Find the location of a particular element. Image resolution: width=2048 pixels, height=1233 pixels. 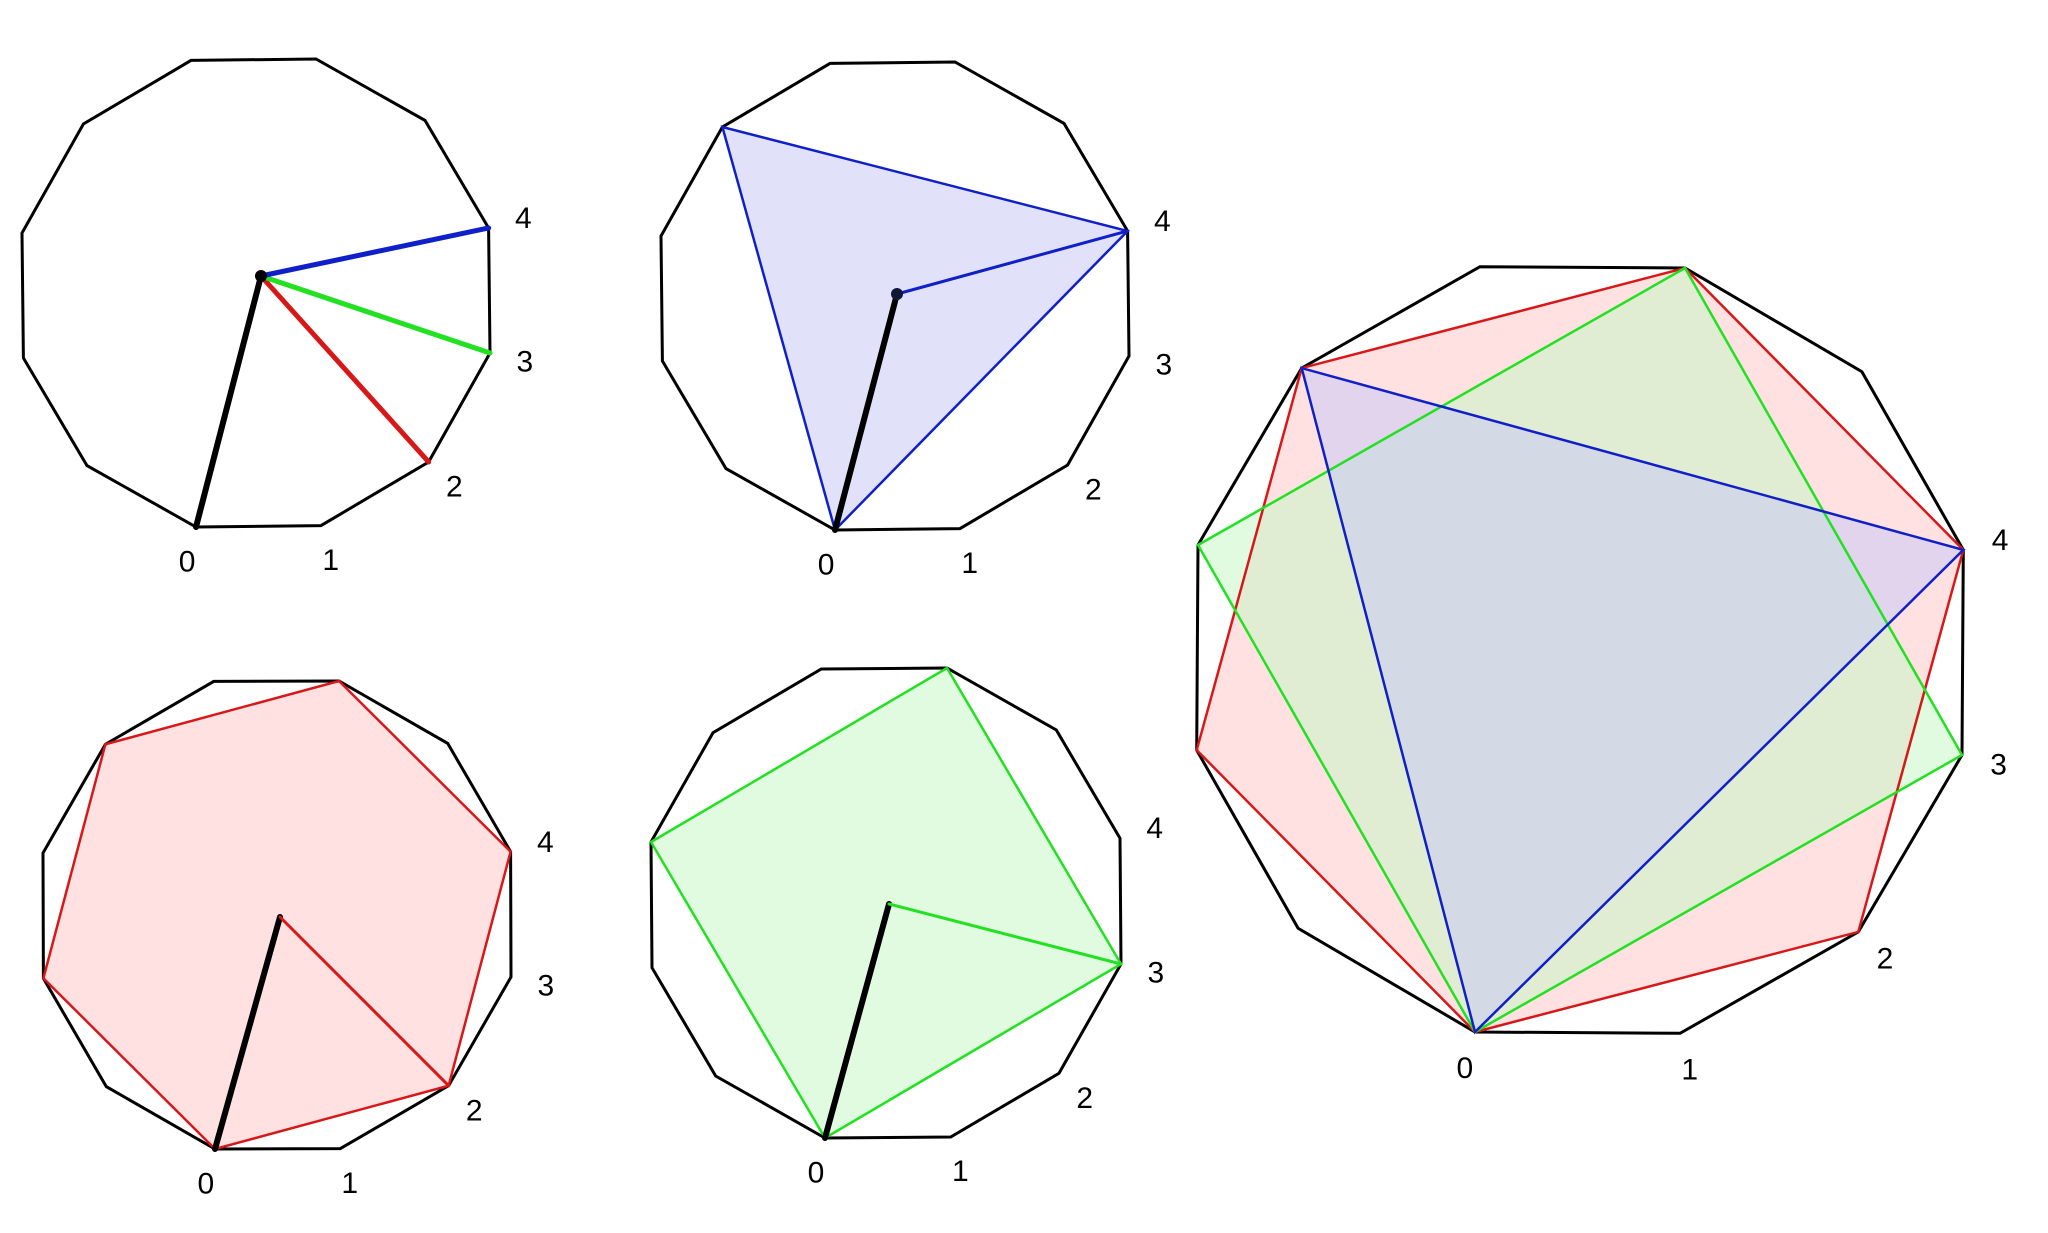

panel-square-step-3: 0 1 2 3 4 is located at coordinates (906, 927).